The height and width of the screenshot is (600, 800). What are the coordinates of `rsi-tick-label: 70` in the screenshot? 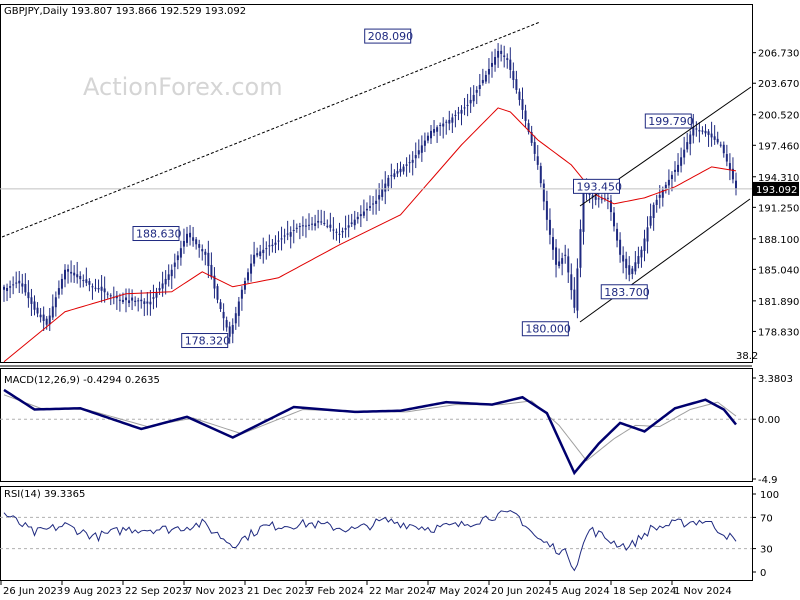 It's located at (766, 518).